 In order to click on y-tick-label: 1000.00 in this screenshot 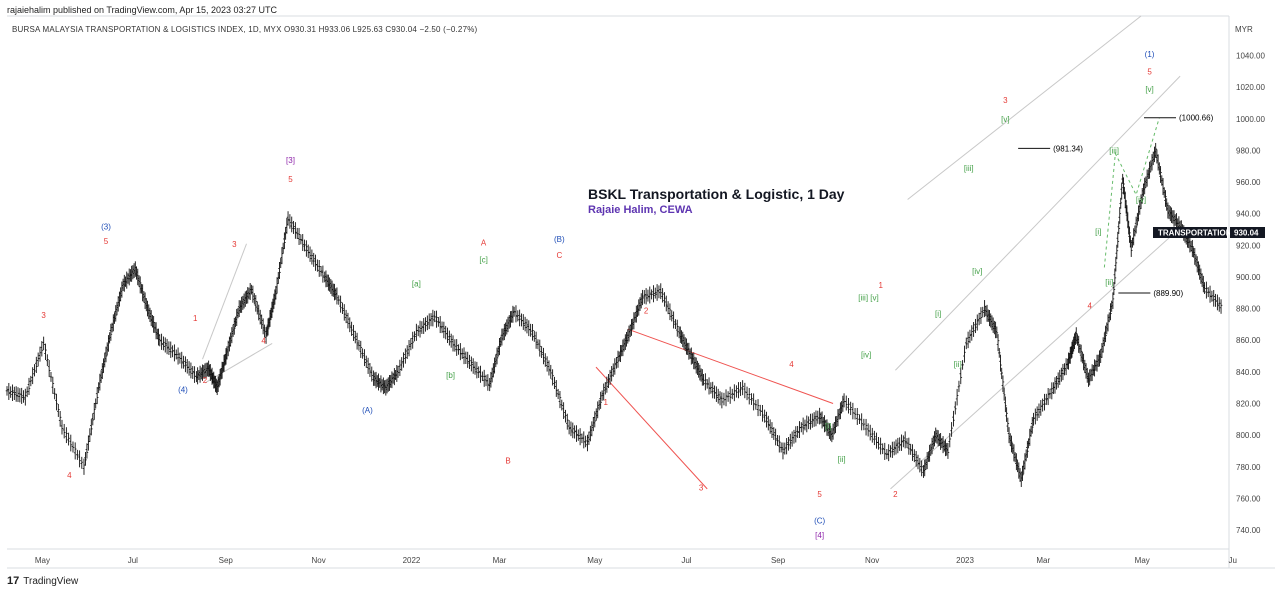, I will do `click(1250, 119)`.